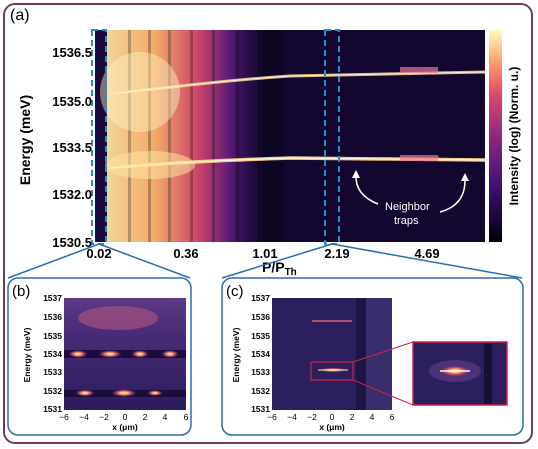 Image resolution: width=538 pixels, height=449 pixels. Describe the element at coordinates (52, 336) in the screenshot. I see `ytick-b-2: 1535` at that location.